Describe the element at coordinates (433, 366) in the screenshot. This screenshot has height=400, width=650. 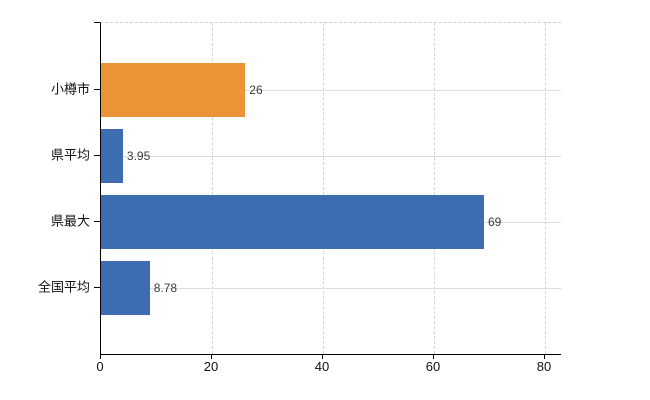
I see `x-axis-tick-label: 60` at that location.